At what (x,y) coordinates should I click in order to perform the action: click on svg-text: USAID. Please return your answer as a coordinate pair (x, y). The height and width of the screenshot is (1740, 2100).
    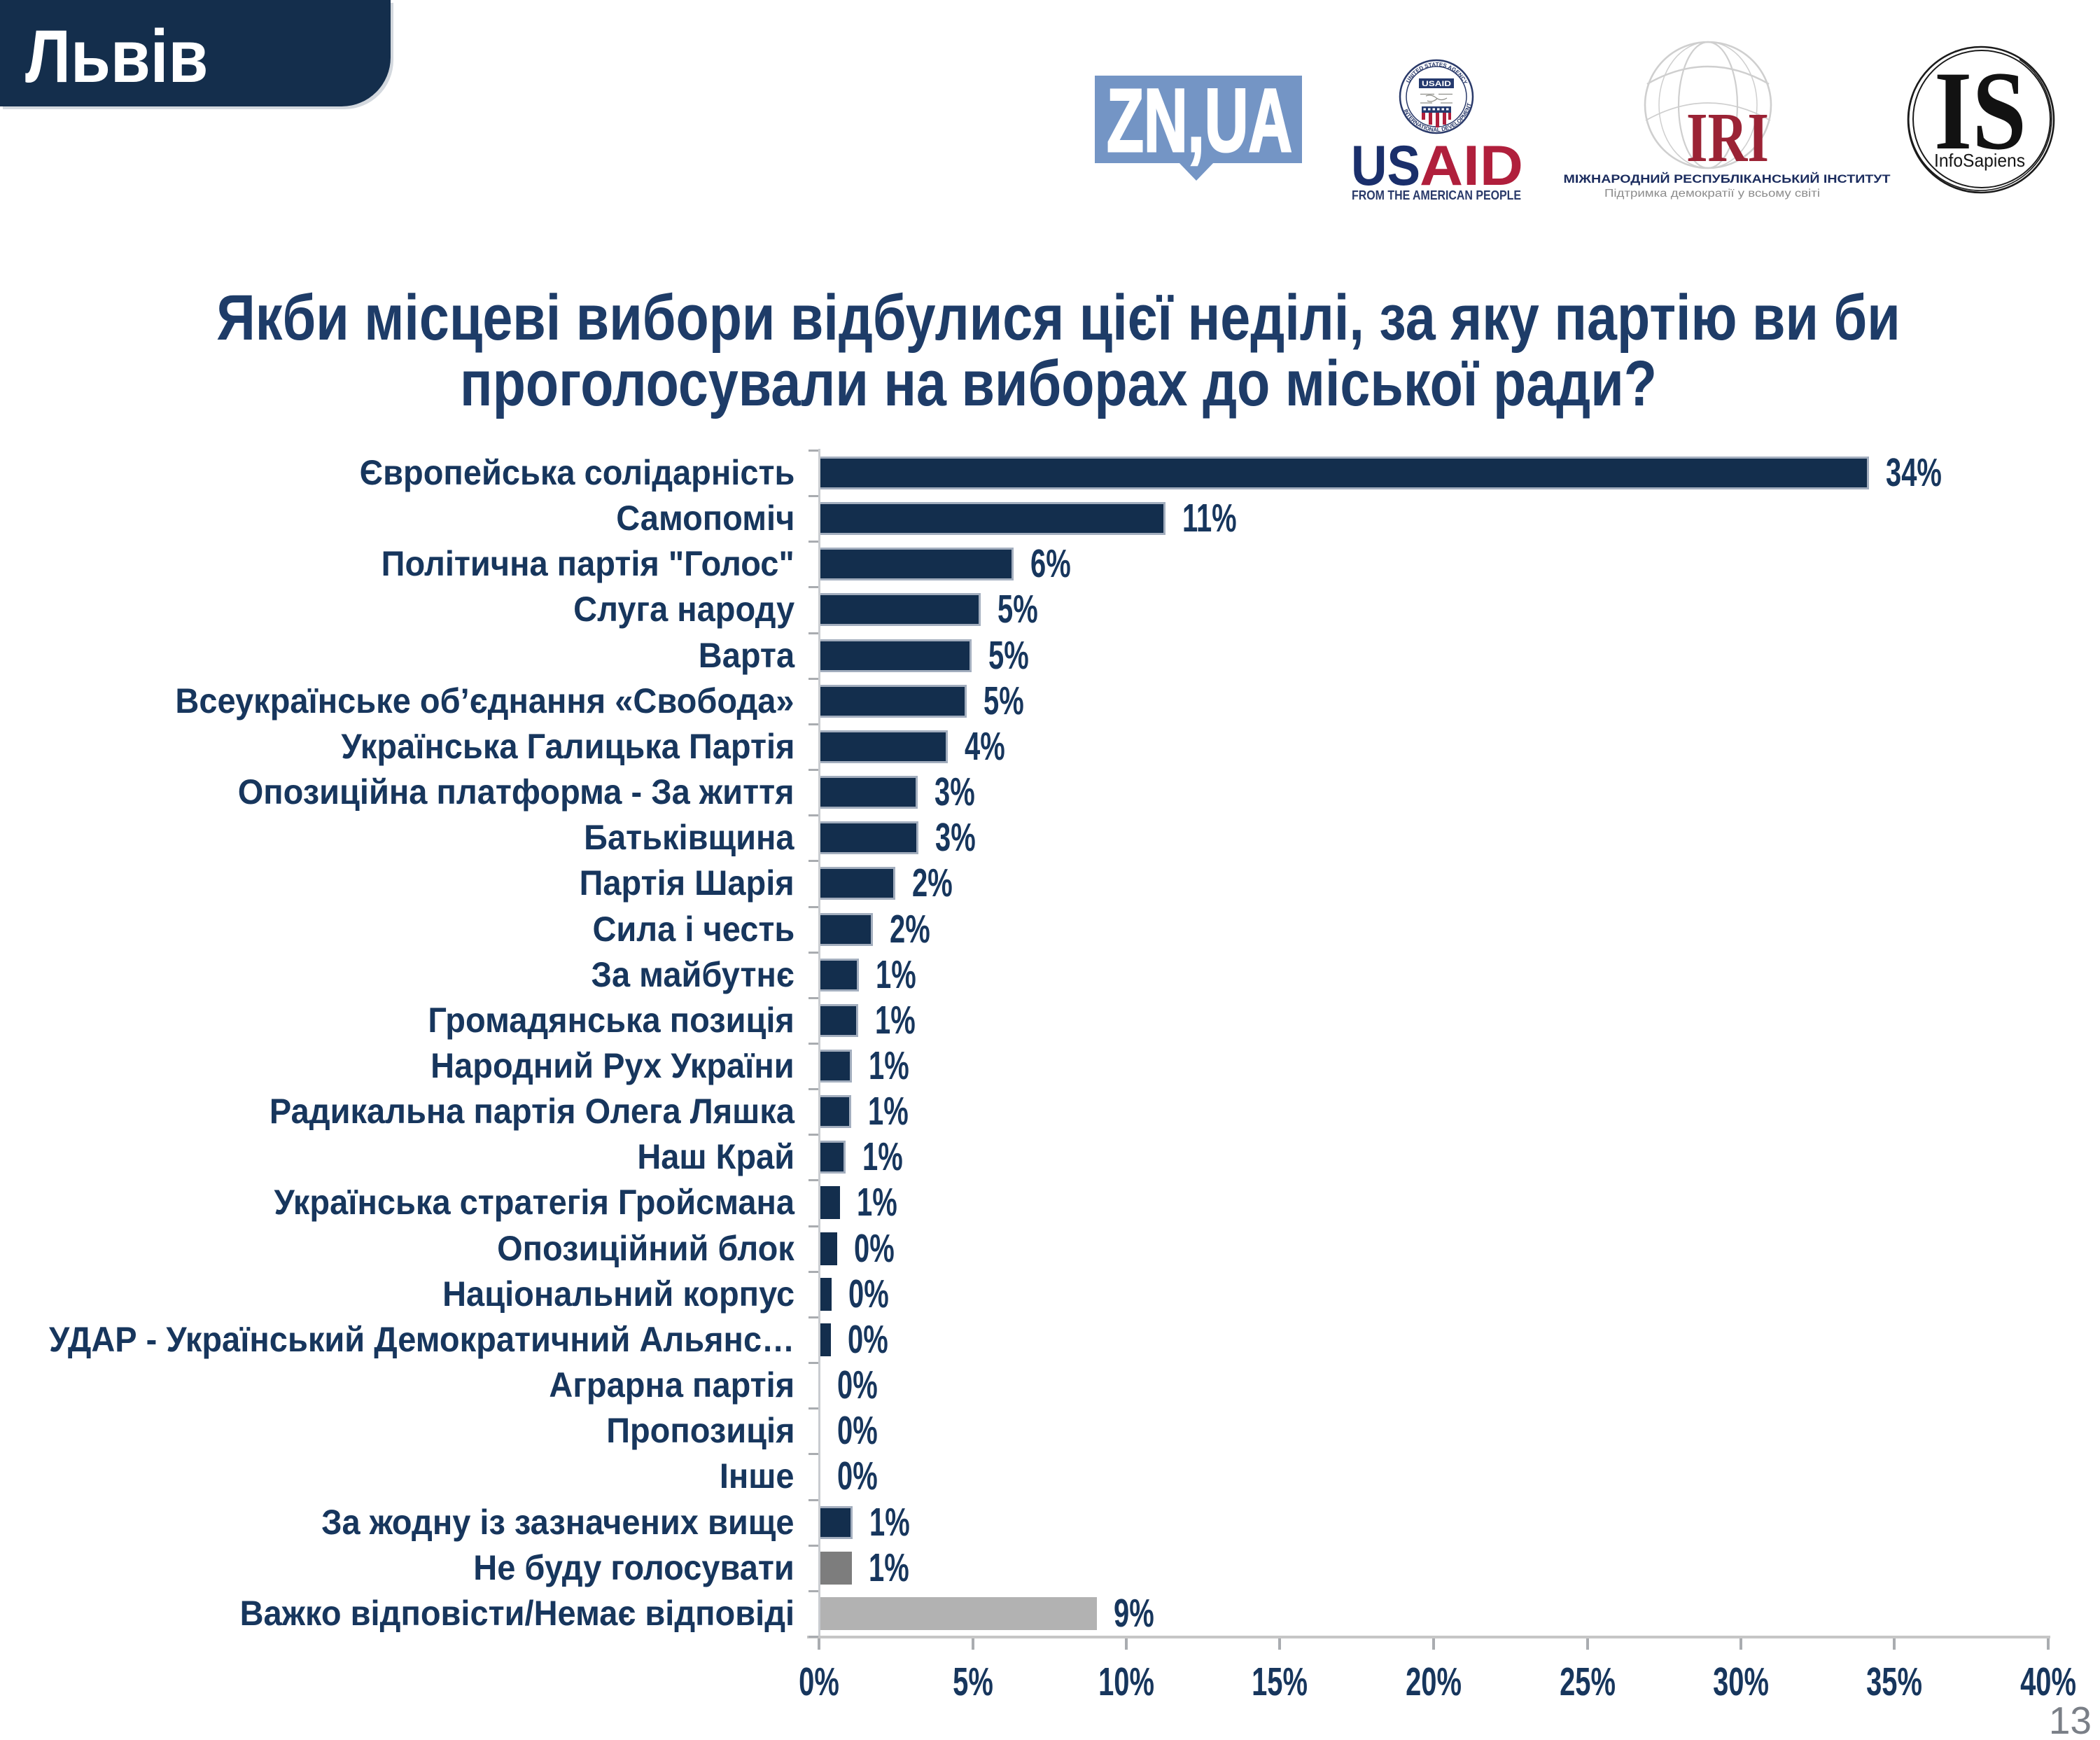
    Looking at the image, I should click on (1436, 84).